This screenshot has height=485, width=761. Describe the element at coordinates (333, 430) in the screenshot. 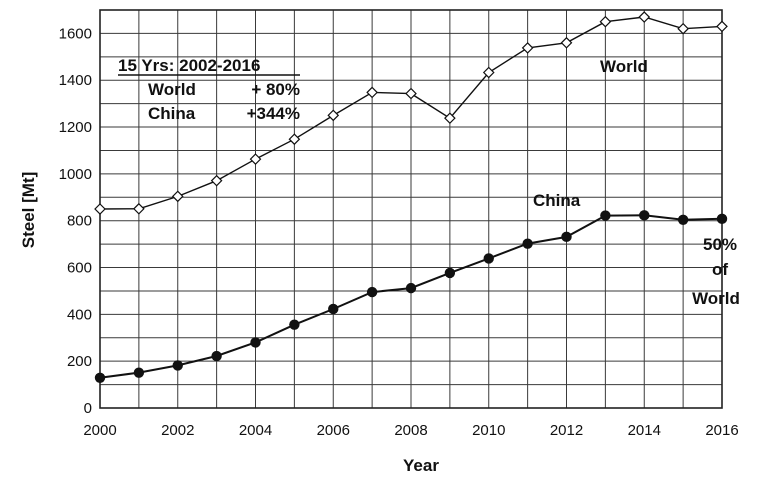

I see `x-tick-label: 2006` at that location.